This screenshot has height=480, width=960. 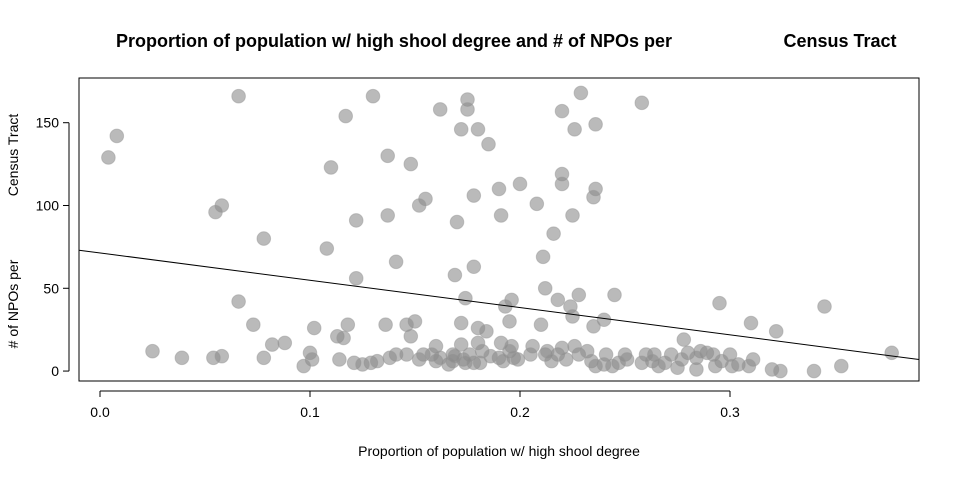 What do you see at coordinates (51, 288) in the screenshot?
I see `y-tick-label: 50` at bounding box center [51, 288].